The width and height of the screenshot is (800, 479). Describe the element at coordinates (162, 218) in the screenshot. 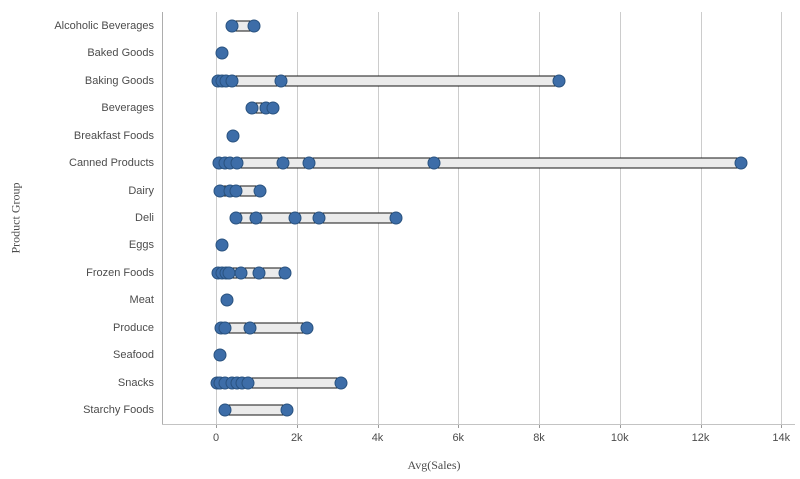

I see `y-axis-line` at that location.